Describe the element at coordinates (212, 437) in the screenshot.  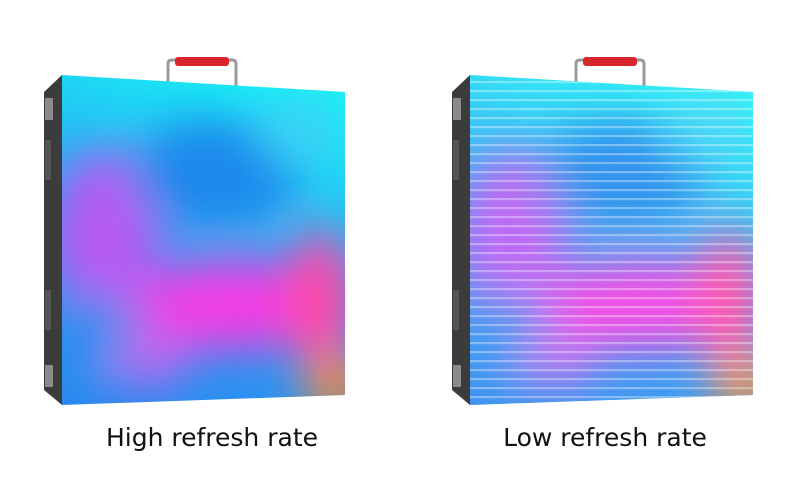
I see `caption: High refresh rate` at that location.